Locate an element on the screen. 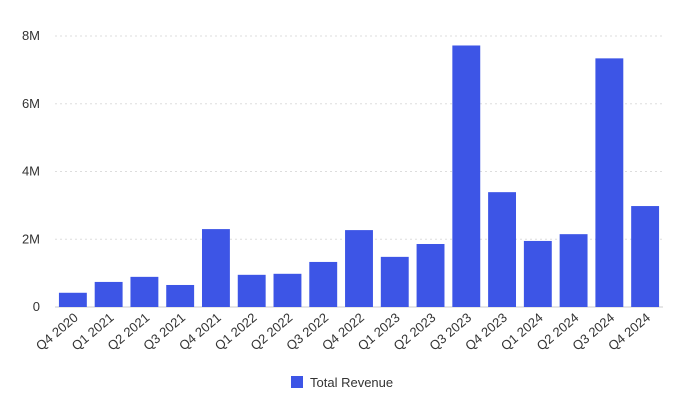 The width and height of the screenshot is (693, 410). y-axis: 0 2M 4M 6M 8M is located at coordinates (31, 171).